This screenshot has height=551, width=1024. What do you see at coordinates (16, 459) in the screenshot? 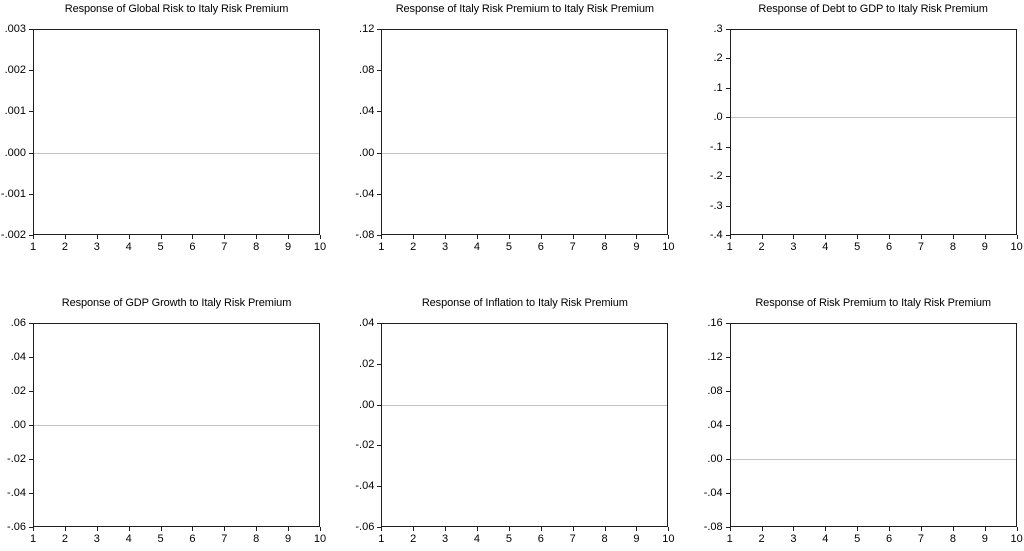
I see `y-axis-tick-label: -.02` at bounding box center [16, 459].